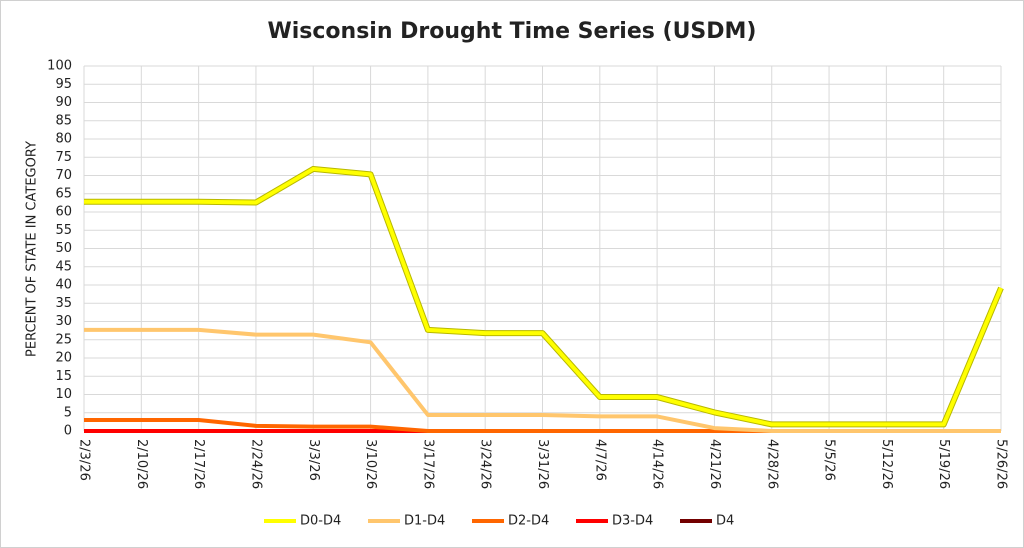 The image size is (1024, 548). What do you see at coordinates (84, 460) in the screenshot?
I see `x-tick-label: 2/3/26` at bounding box center [84, 460].